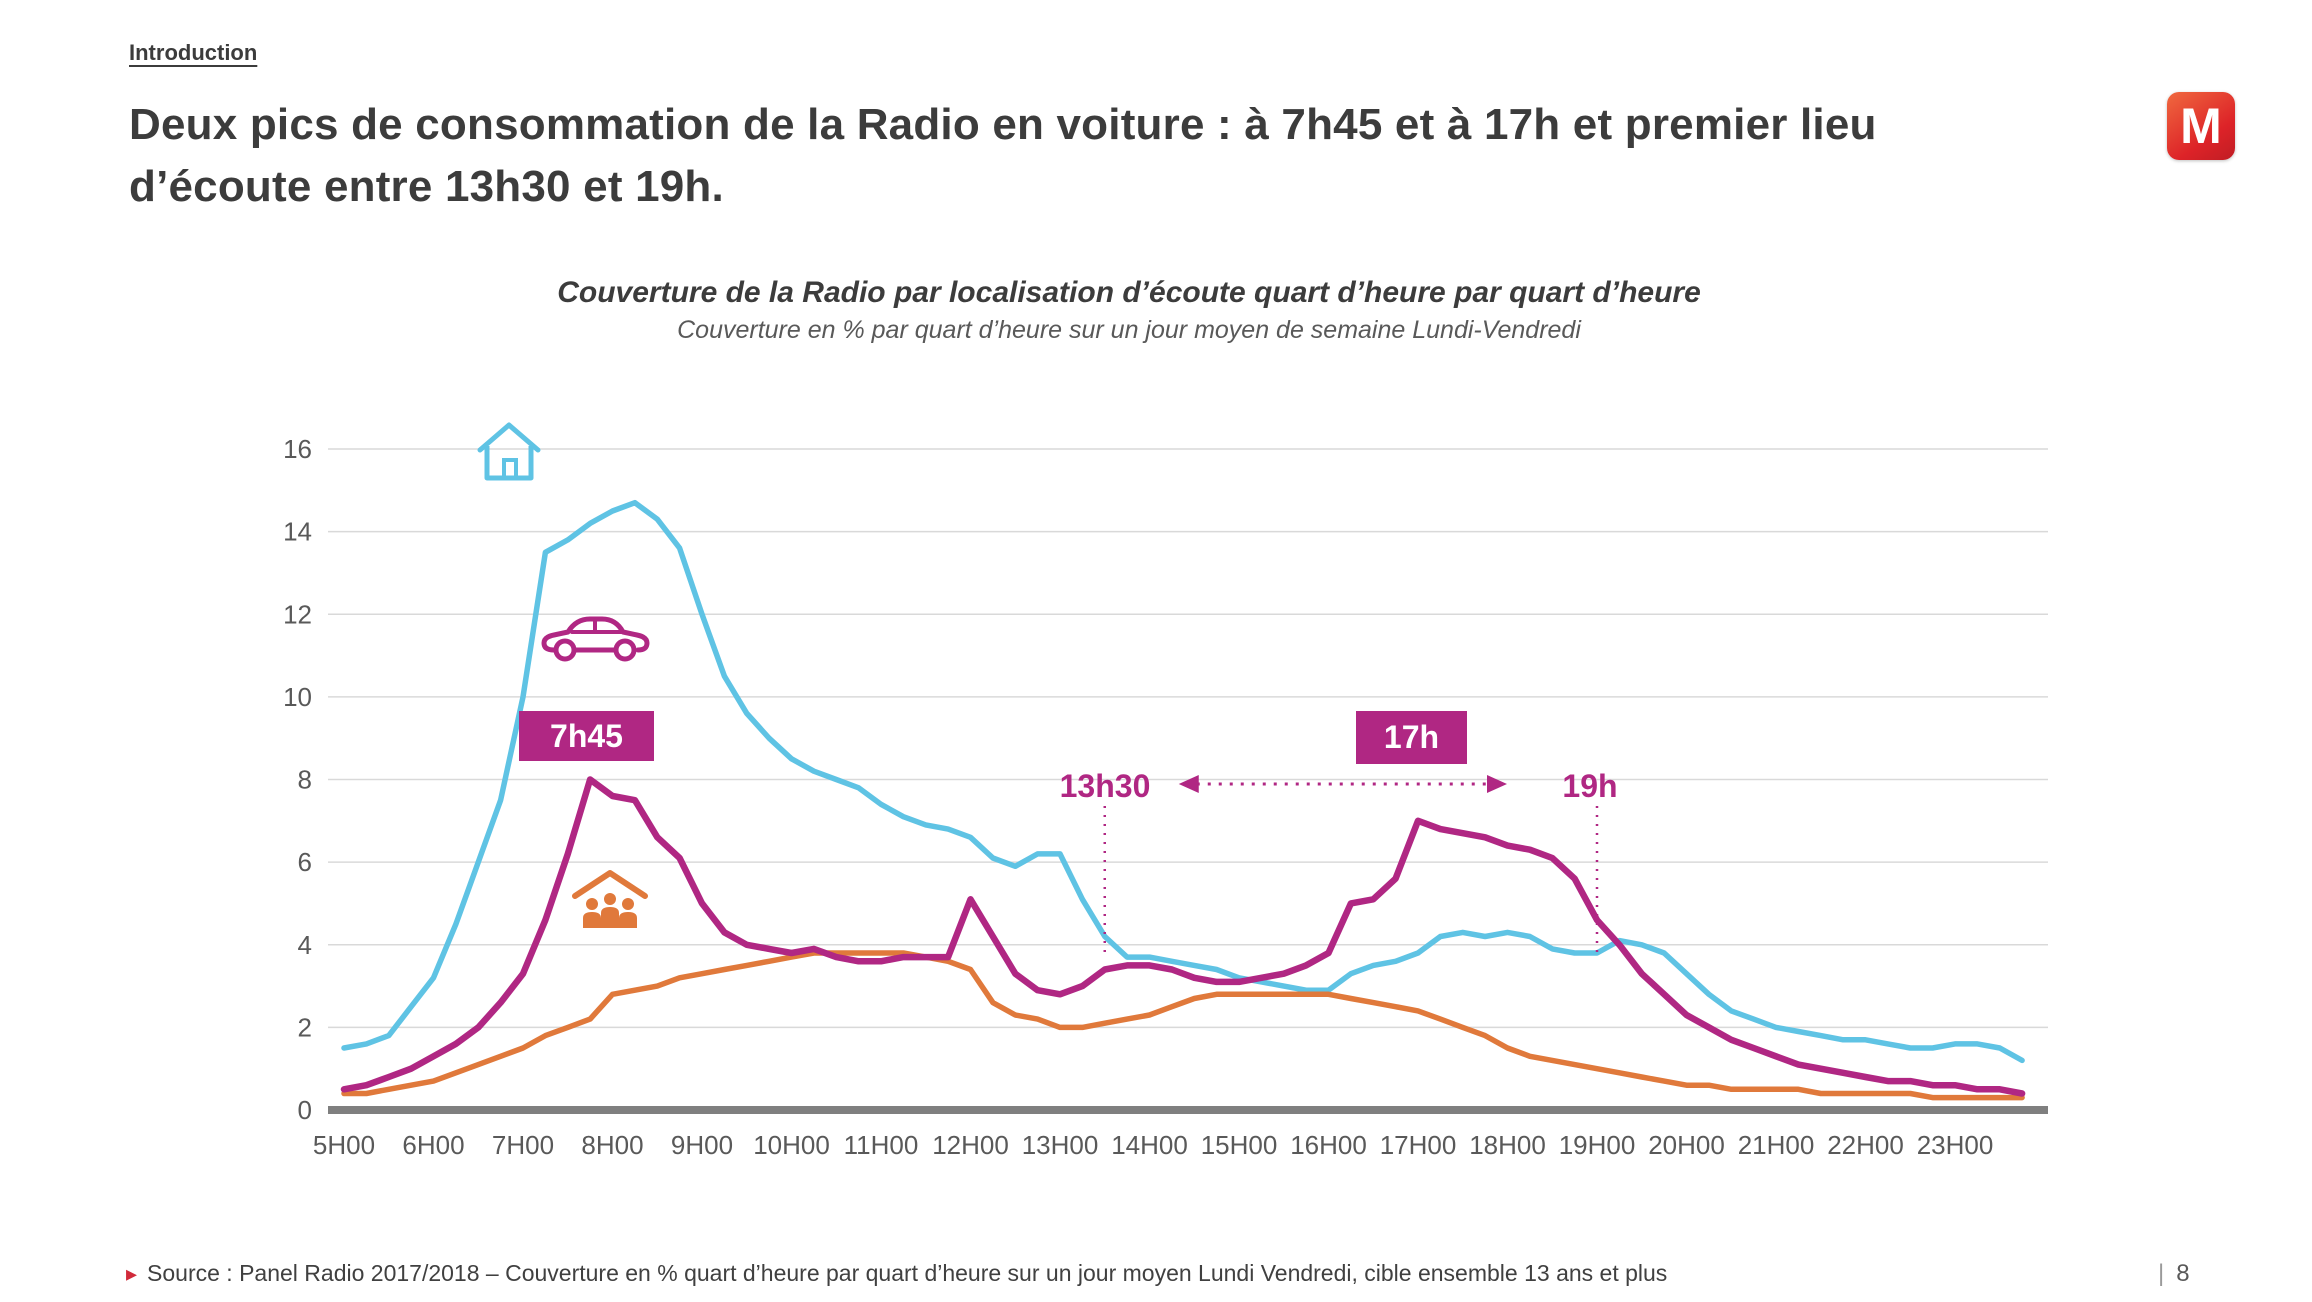 The width and height of the screenshot is (2312, 1302). Describe the element at coordinates (509, 453) in the screenshot. I see `house-icon` at that location.